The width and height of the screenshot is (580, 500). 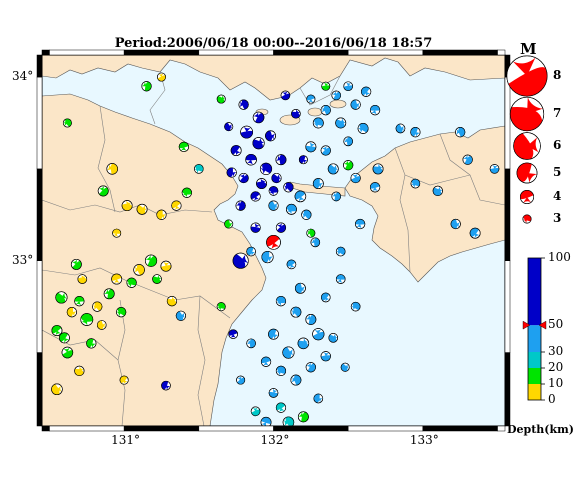 I want to click on longitude-label: 133°, so click(x=424, y=440).